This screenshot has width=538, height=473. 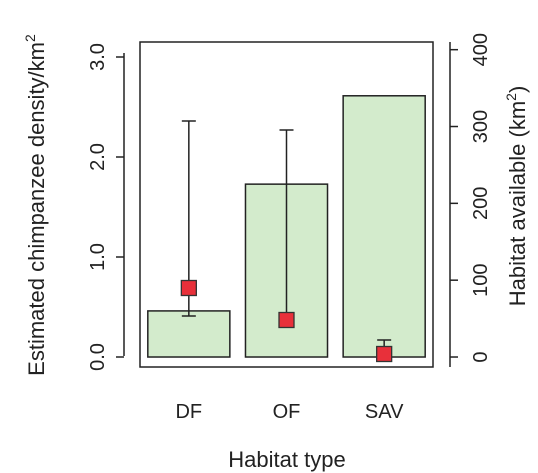 I want to click on right-axis-title-sup: 2, so click(x=511, y=97).